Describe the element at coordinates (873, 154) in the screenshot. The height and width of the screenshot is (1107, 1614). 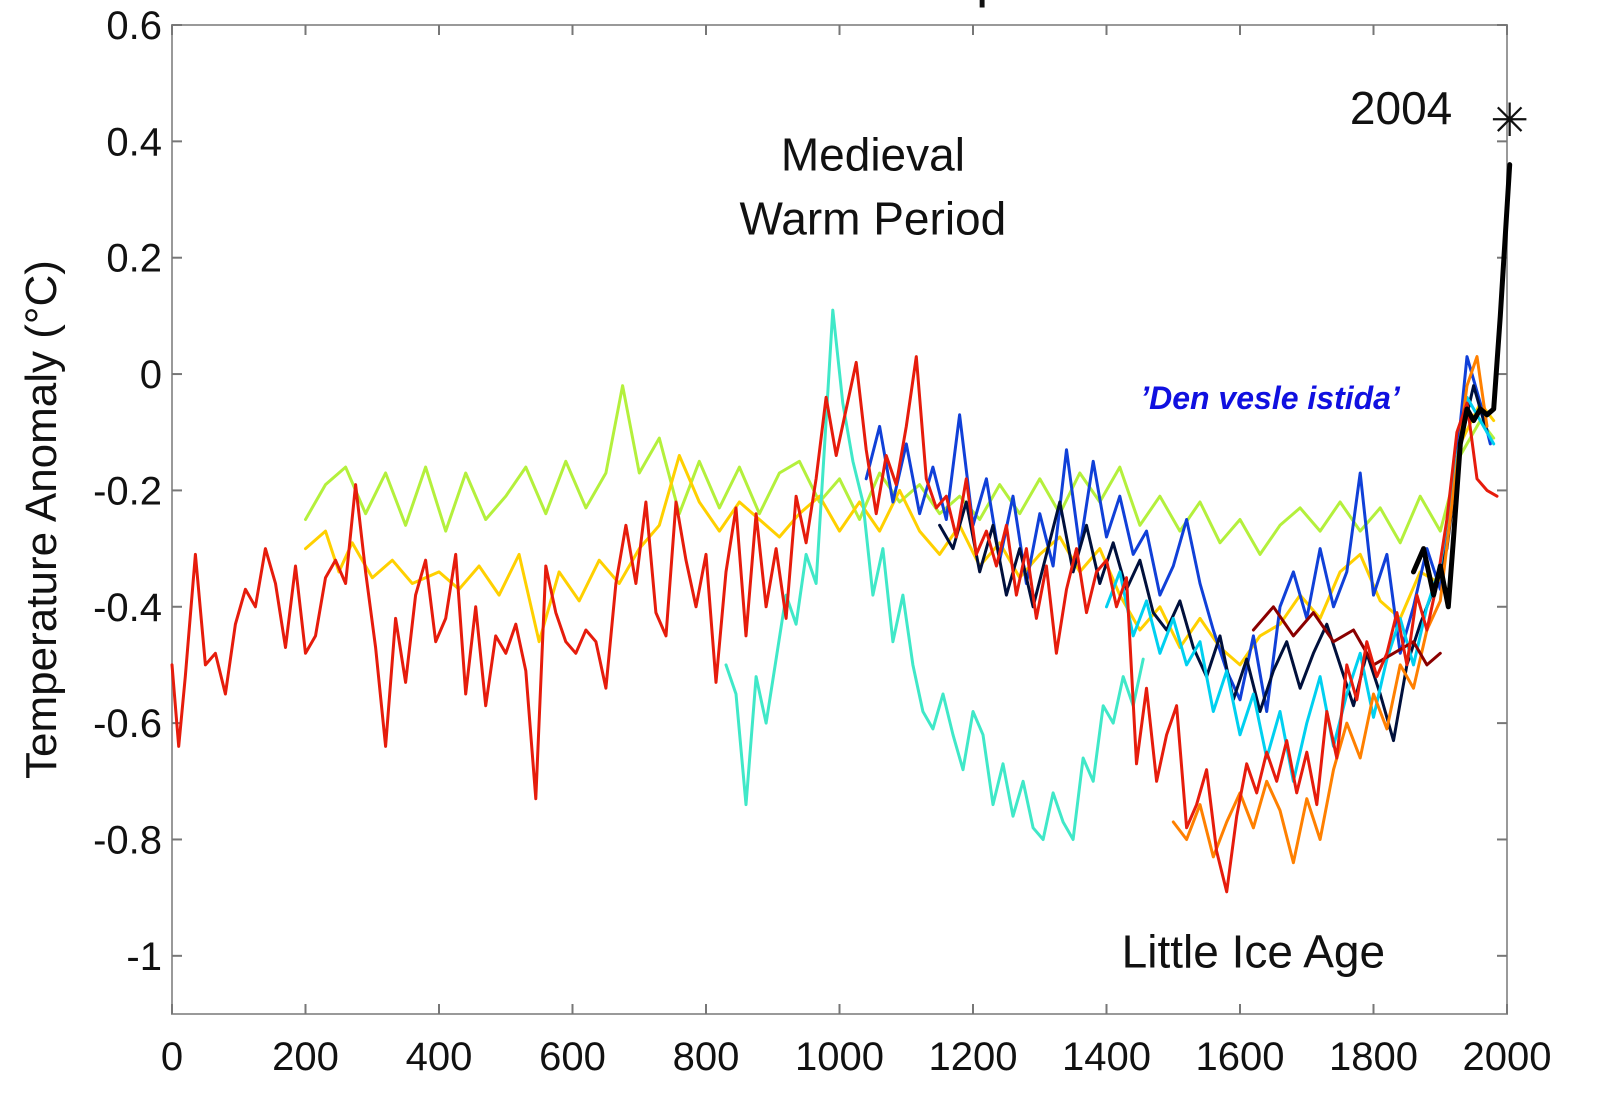
I see `annotation-label: Medieval` at that location.